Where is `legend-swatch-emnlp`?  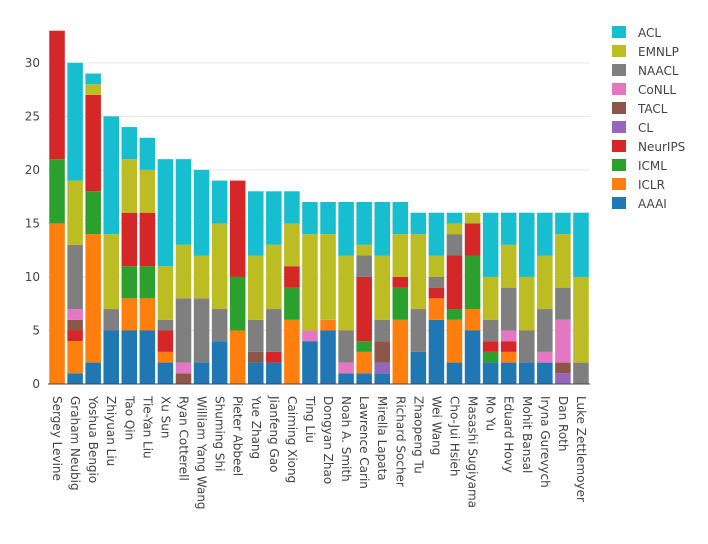 legend-swatch-emnlp is located at coordinates (619, 51).